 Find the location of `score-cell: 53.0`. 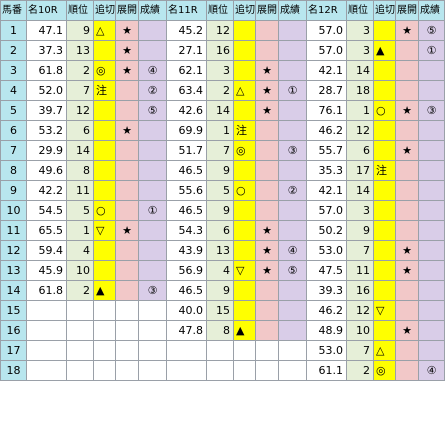

score-cell: 53.0 is located at coordinates (326, 250).